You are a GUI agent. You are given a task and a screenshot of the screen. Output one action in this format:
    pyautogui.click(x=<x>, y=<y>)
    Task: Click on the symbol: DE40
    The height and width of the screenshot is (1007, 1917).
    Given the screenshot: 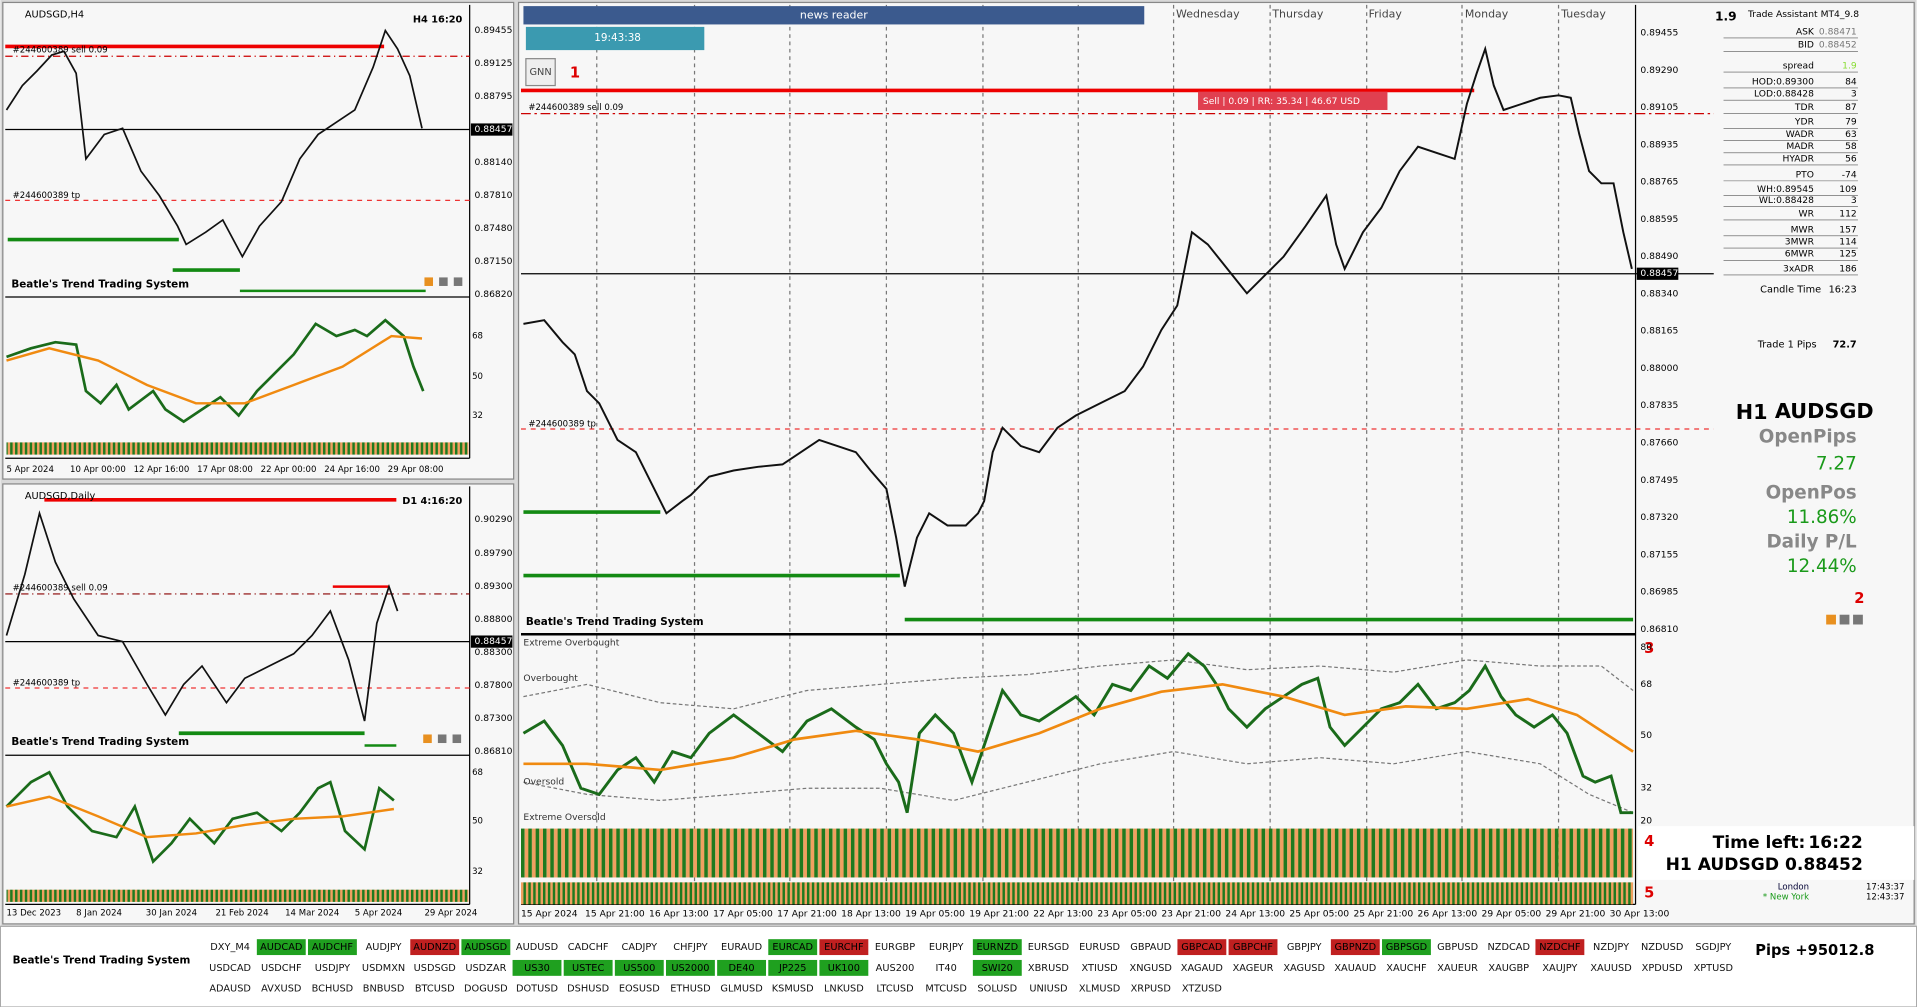 What is the action you would take?
    pyautogui.click(x=742, y=968)
    